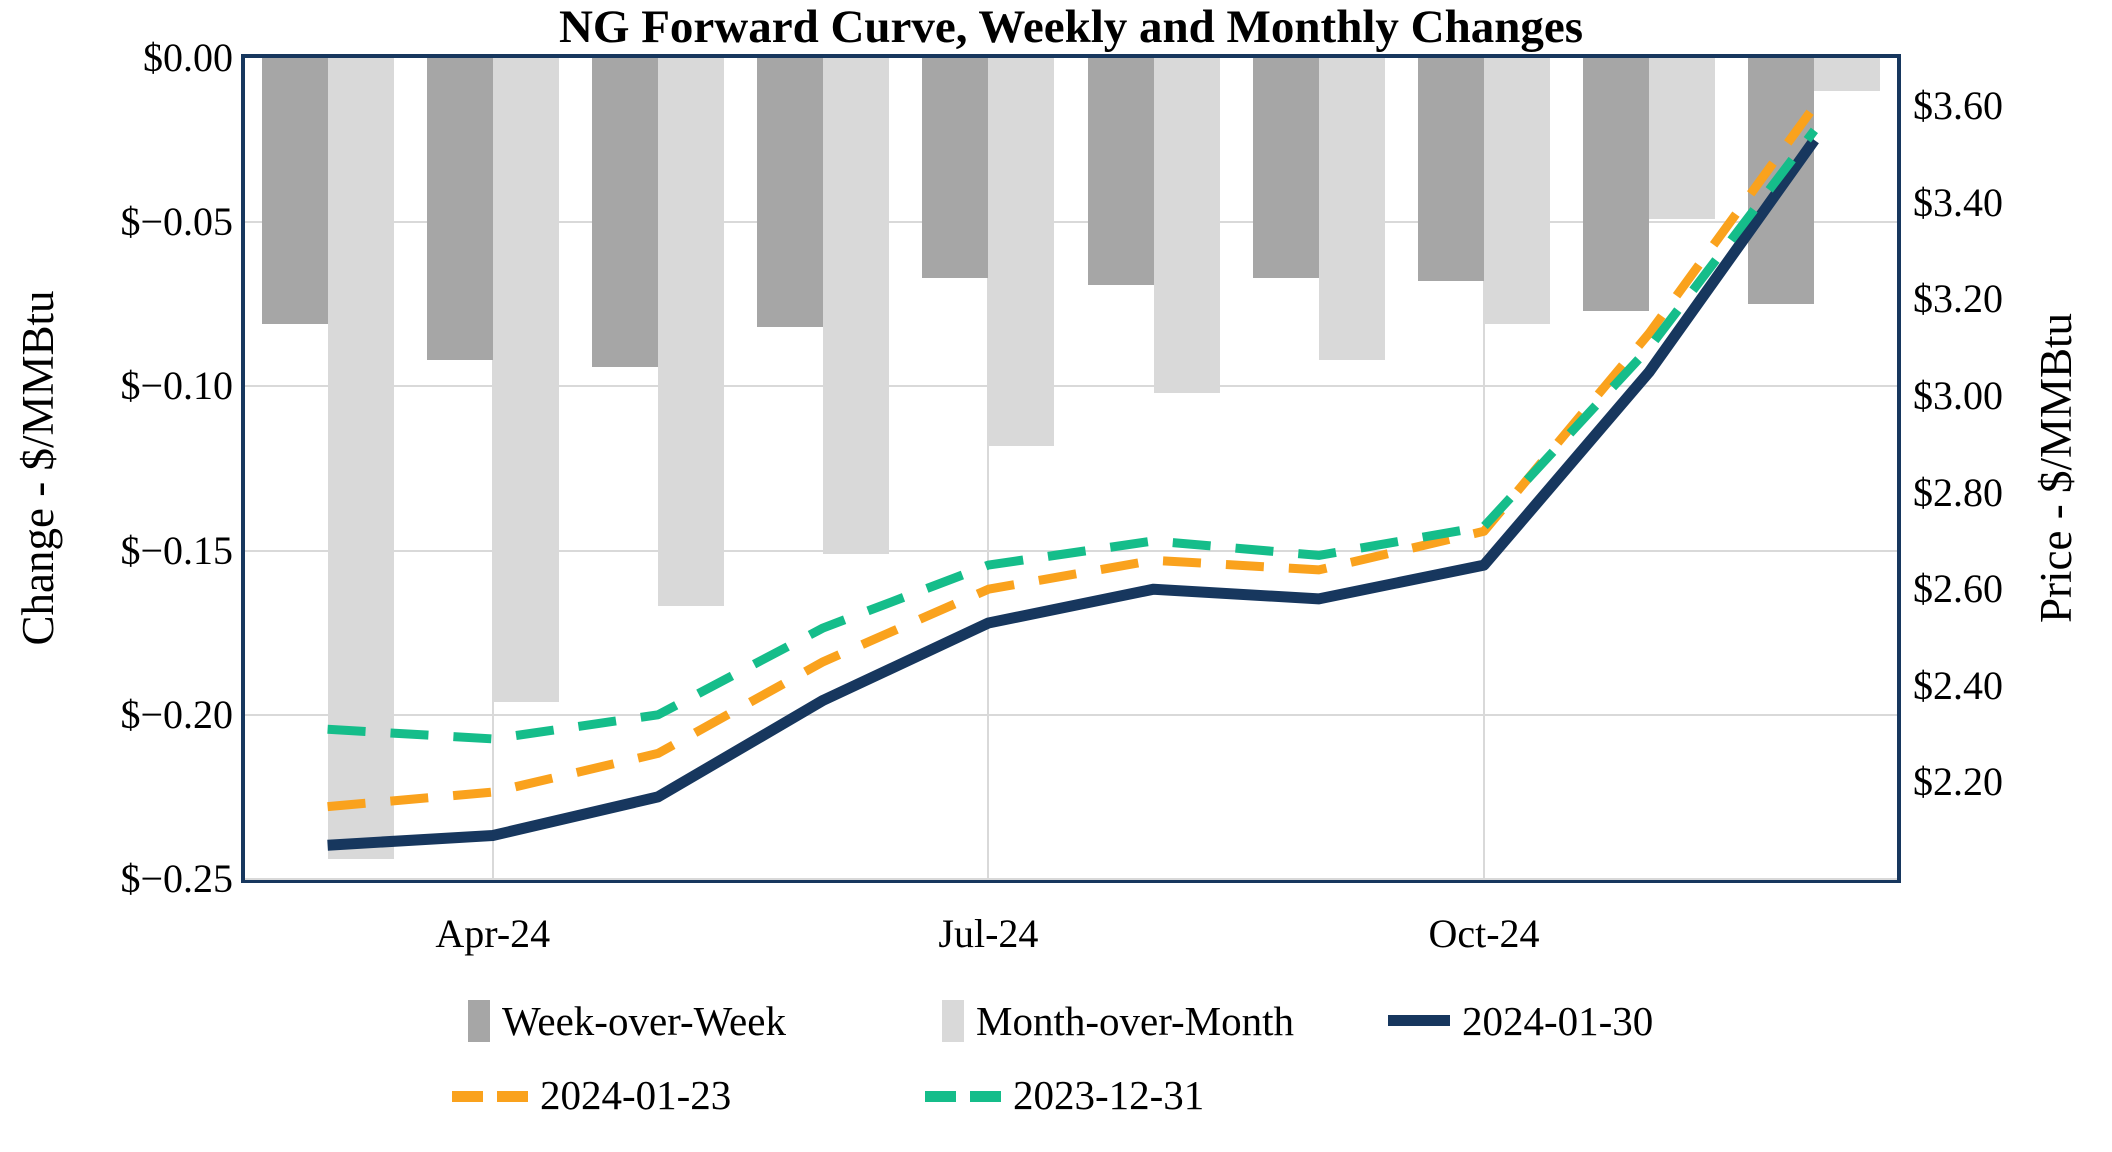 The width and height of the screenshot is (2112, 1152). What do you see at coordinates (1958, 299) in the screenshot?
I see `right-axis-tick: $3.20` at bounding box center [1958, 299].